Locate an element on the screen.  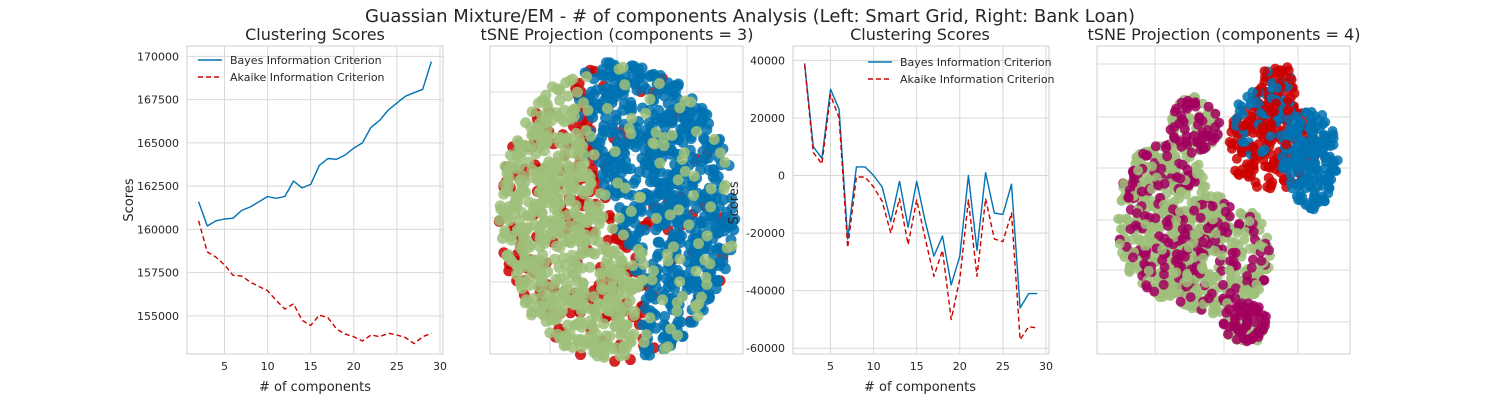
panel-3-ytick-label: -20000 is located at coordinates (765, 233).